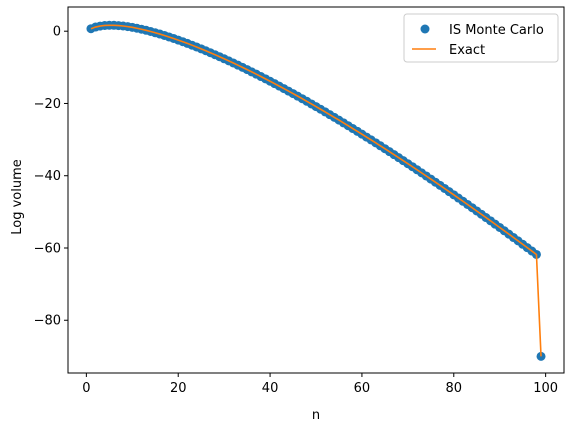 Image resolution: width=574 pixels, height=432 pixels. Describe the element at coordinates (320, 384) in the screenshot. I see `x-axis-ticks: 0 20 40 60 80 100` at that location.